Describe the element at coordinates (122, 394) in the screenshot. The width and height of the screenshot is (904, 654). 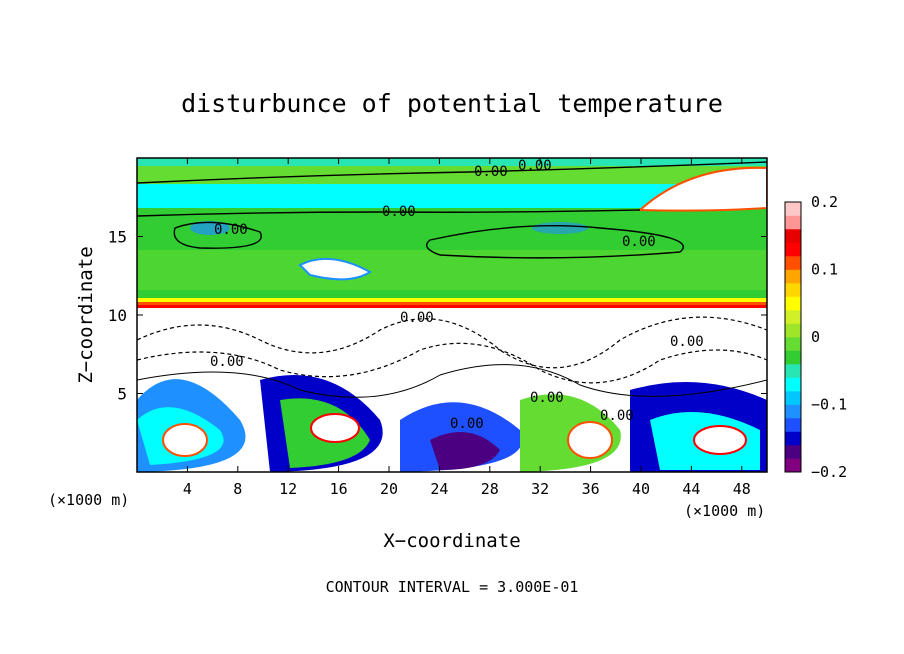
I see `y-tick-label: 5` at that location.